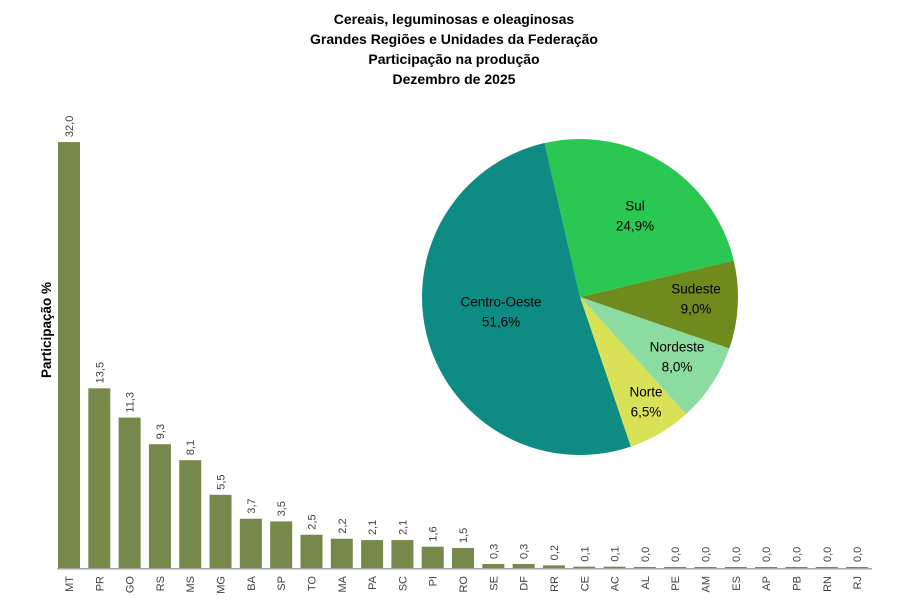 The height and width of the screenshot is (605, 908). Describe the element at coordinates (281, 544) in the screenshot. I see `bar-SP` at that location.